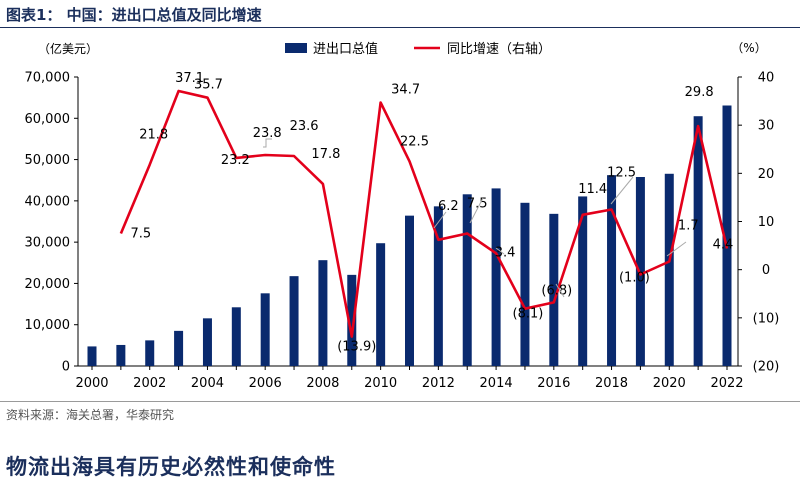 The height and width of the screenshot is (484, 800). What do you see at coordinates (418, 49) in the screenshot?
I see `legend: 进出口总值 同比增速（右轴）` at bounding box center [418, 49].